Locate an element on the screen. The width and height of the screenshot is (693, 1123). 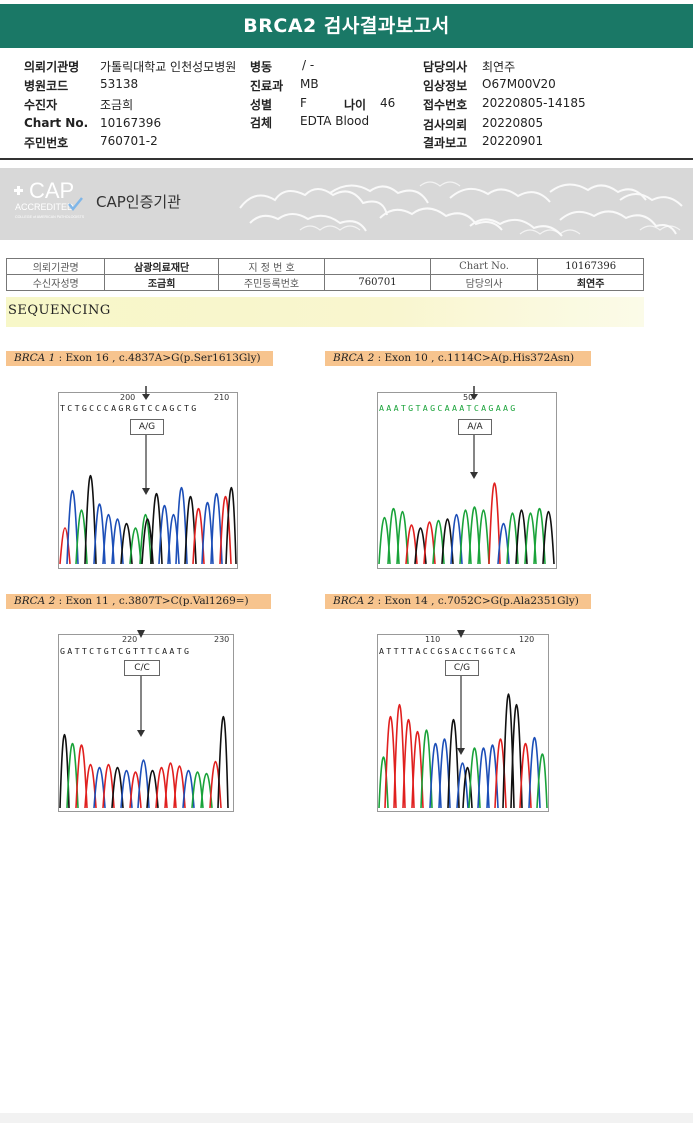
patient-value: 조금희 is located at coordinates (117, 105).